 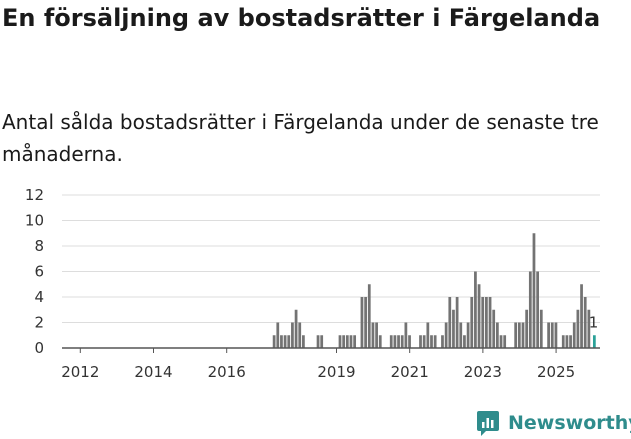 What do you see at coordinates (34, 221) in the screenshot?
I see `y-tick-label: 10` at bounding box center [34, 221].